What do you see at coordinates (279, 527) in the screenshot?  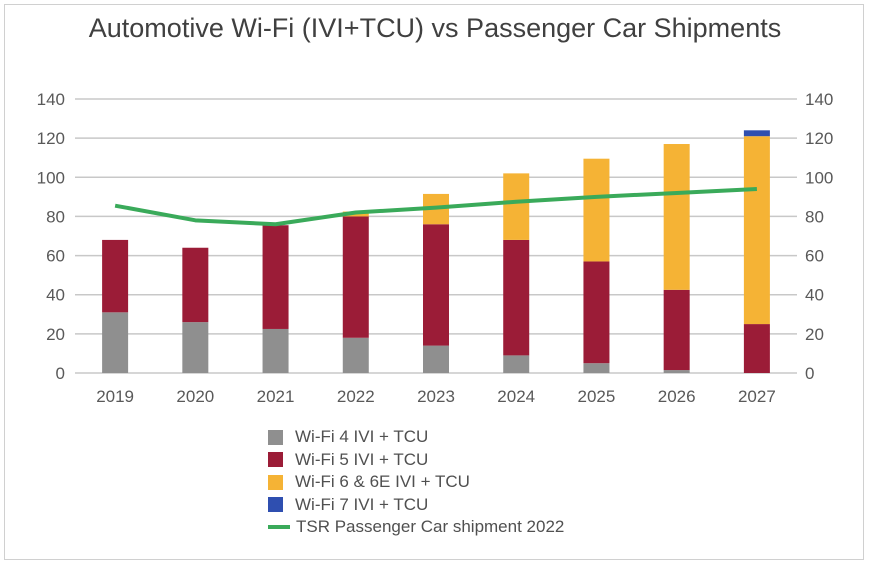 I see `legend-line-swatch` at bounding box center [279, 527].